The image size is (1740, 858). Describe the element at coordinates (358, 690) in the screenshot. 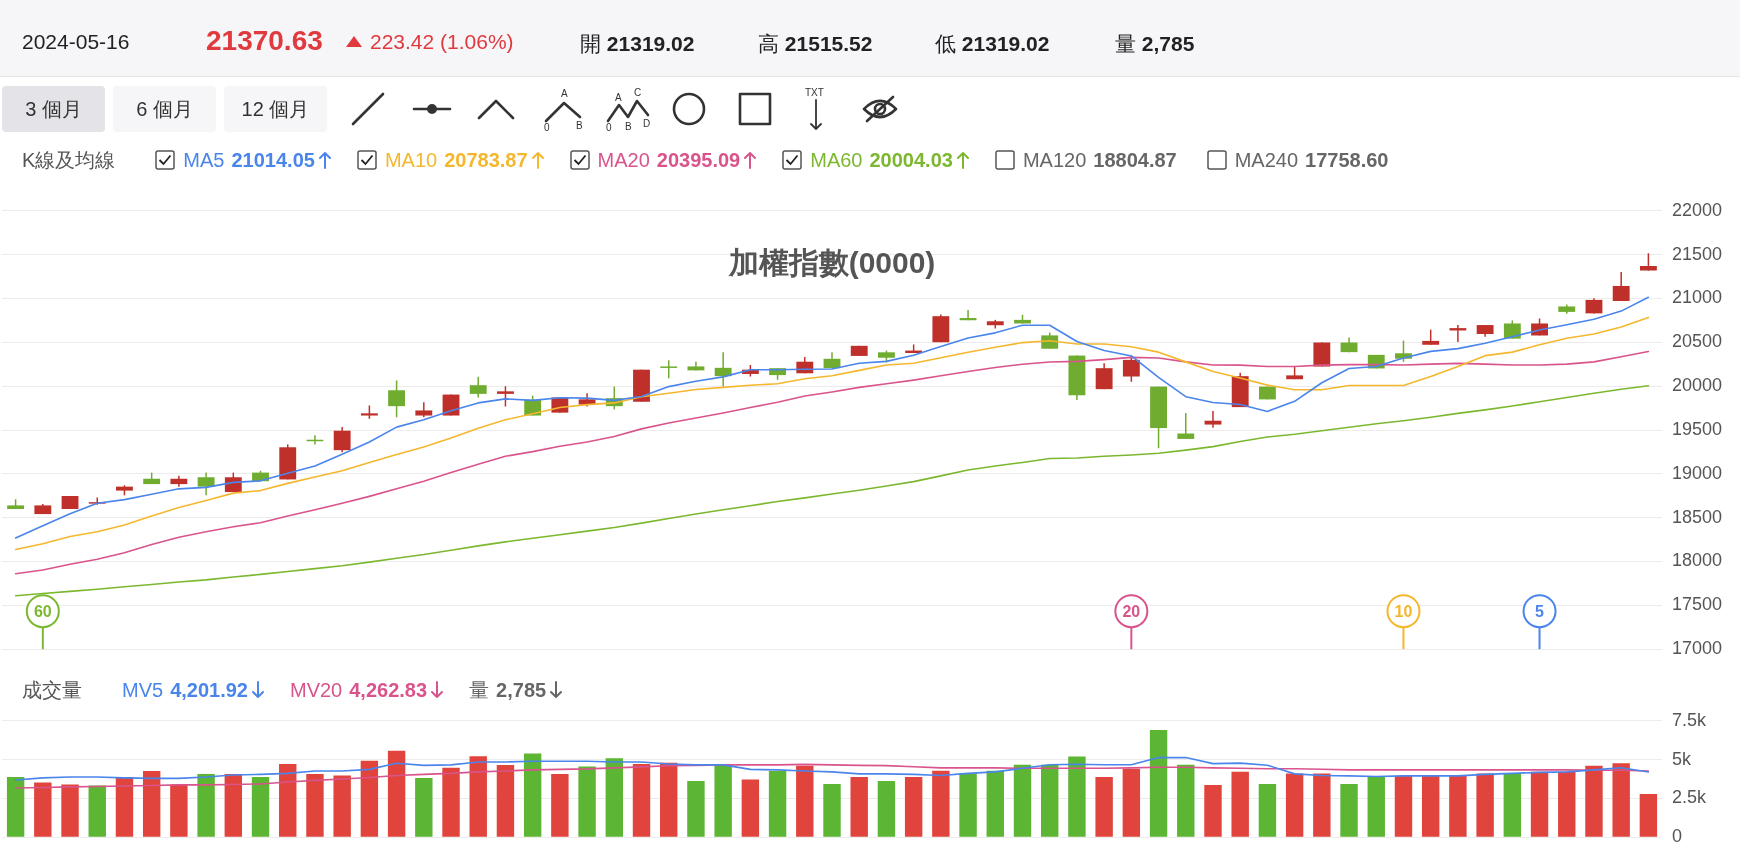

I see `legend-label: MV20 4,262.83` at that location.